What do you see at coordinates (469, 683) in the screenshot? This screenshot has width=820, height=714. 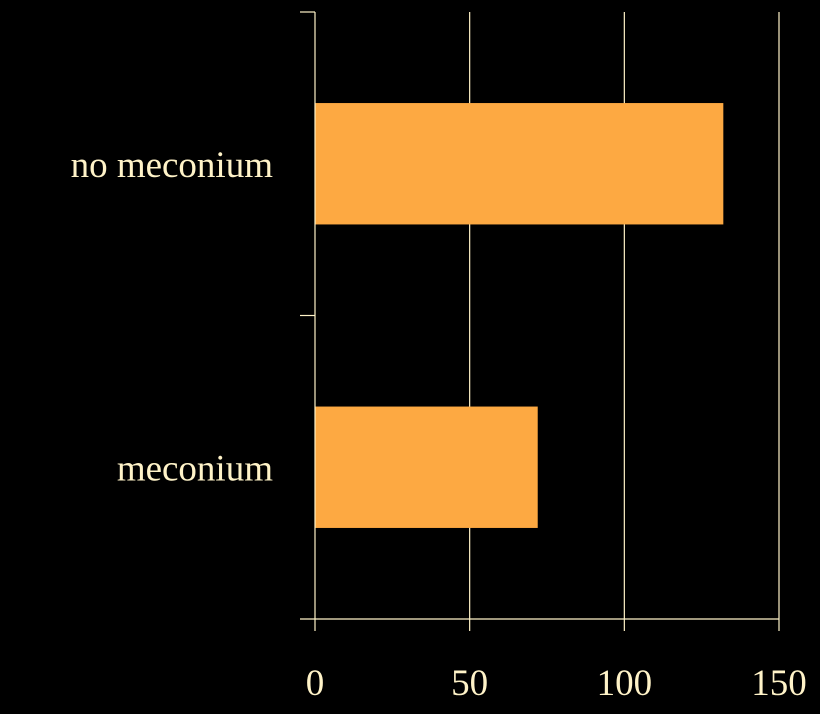 I see `x-tick-label-1: 50` at bounding box center [469, 683].